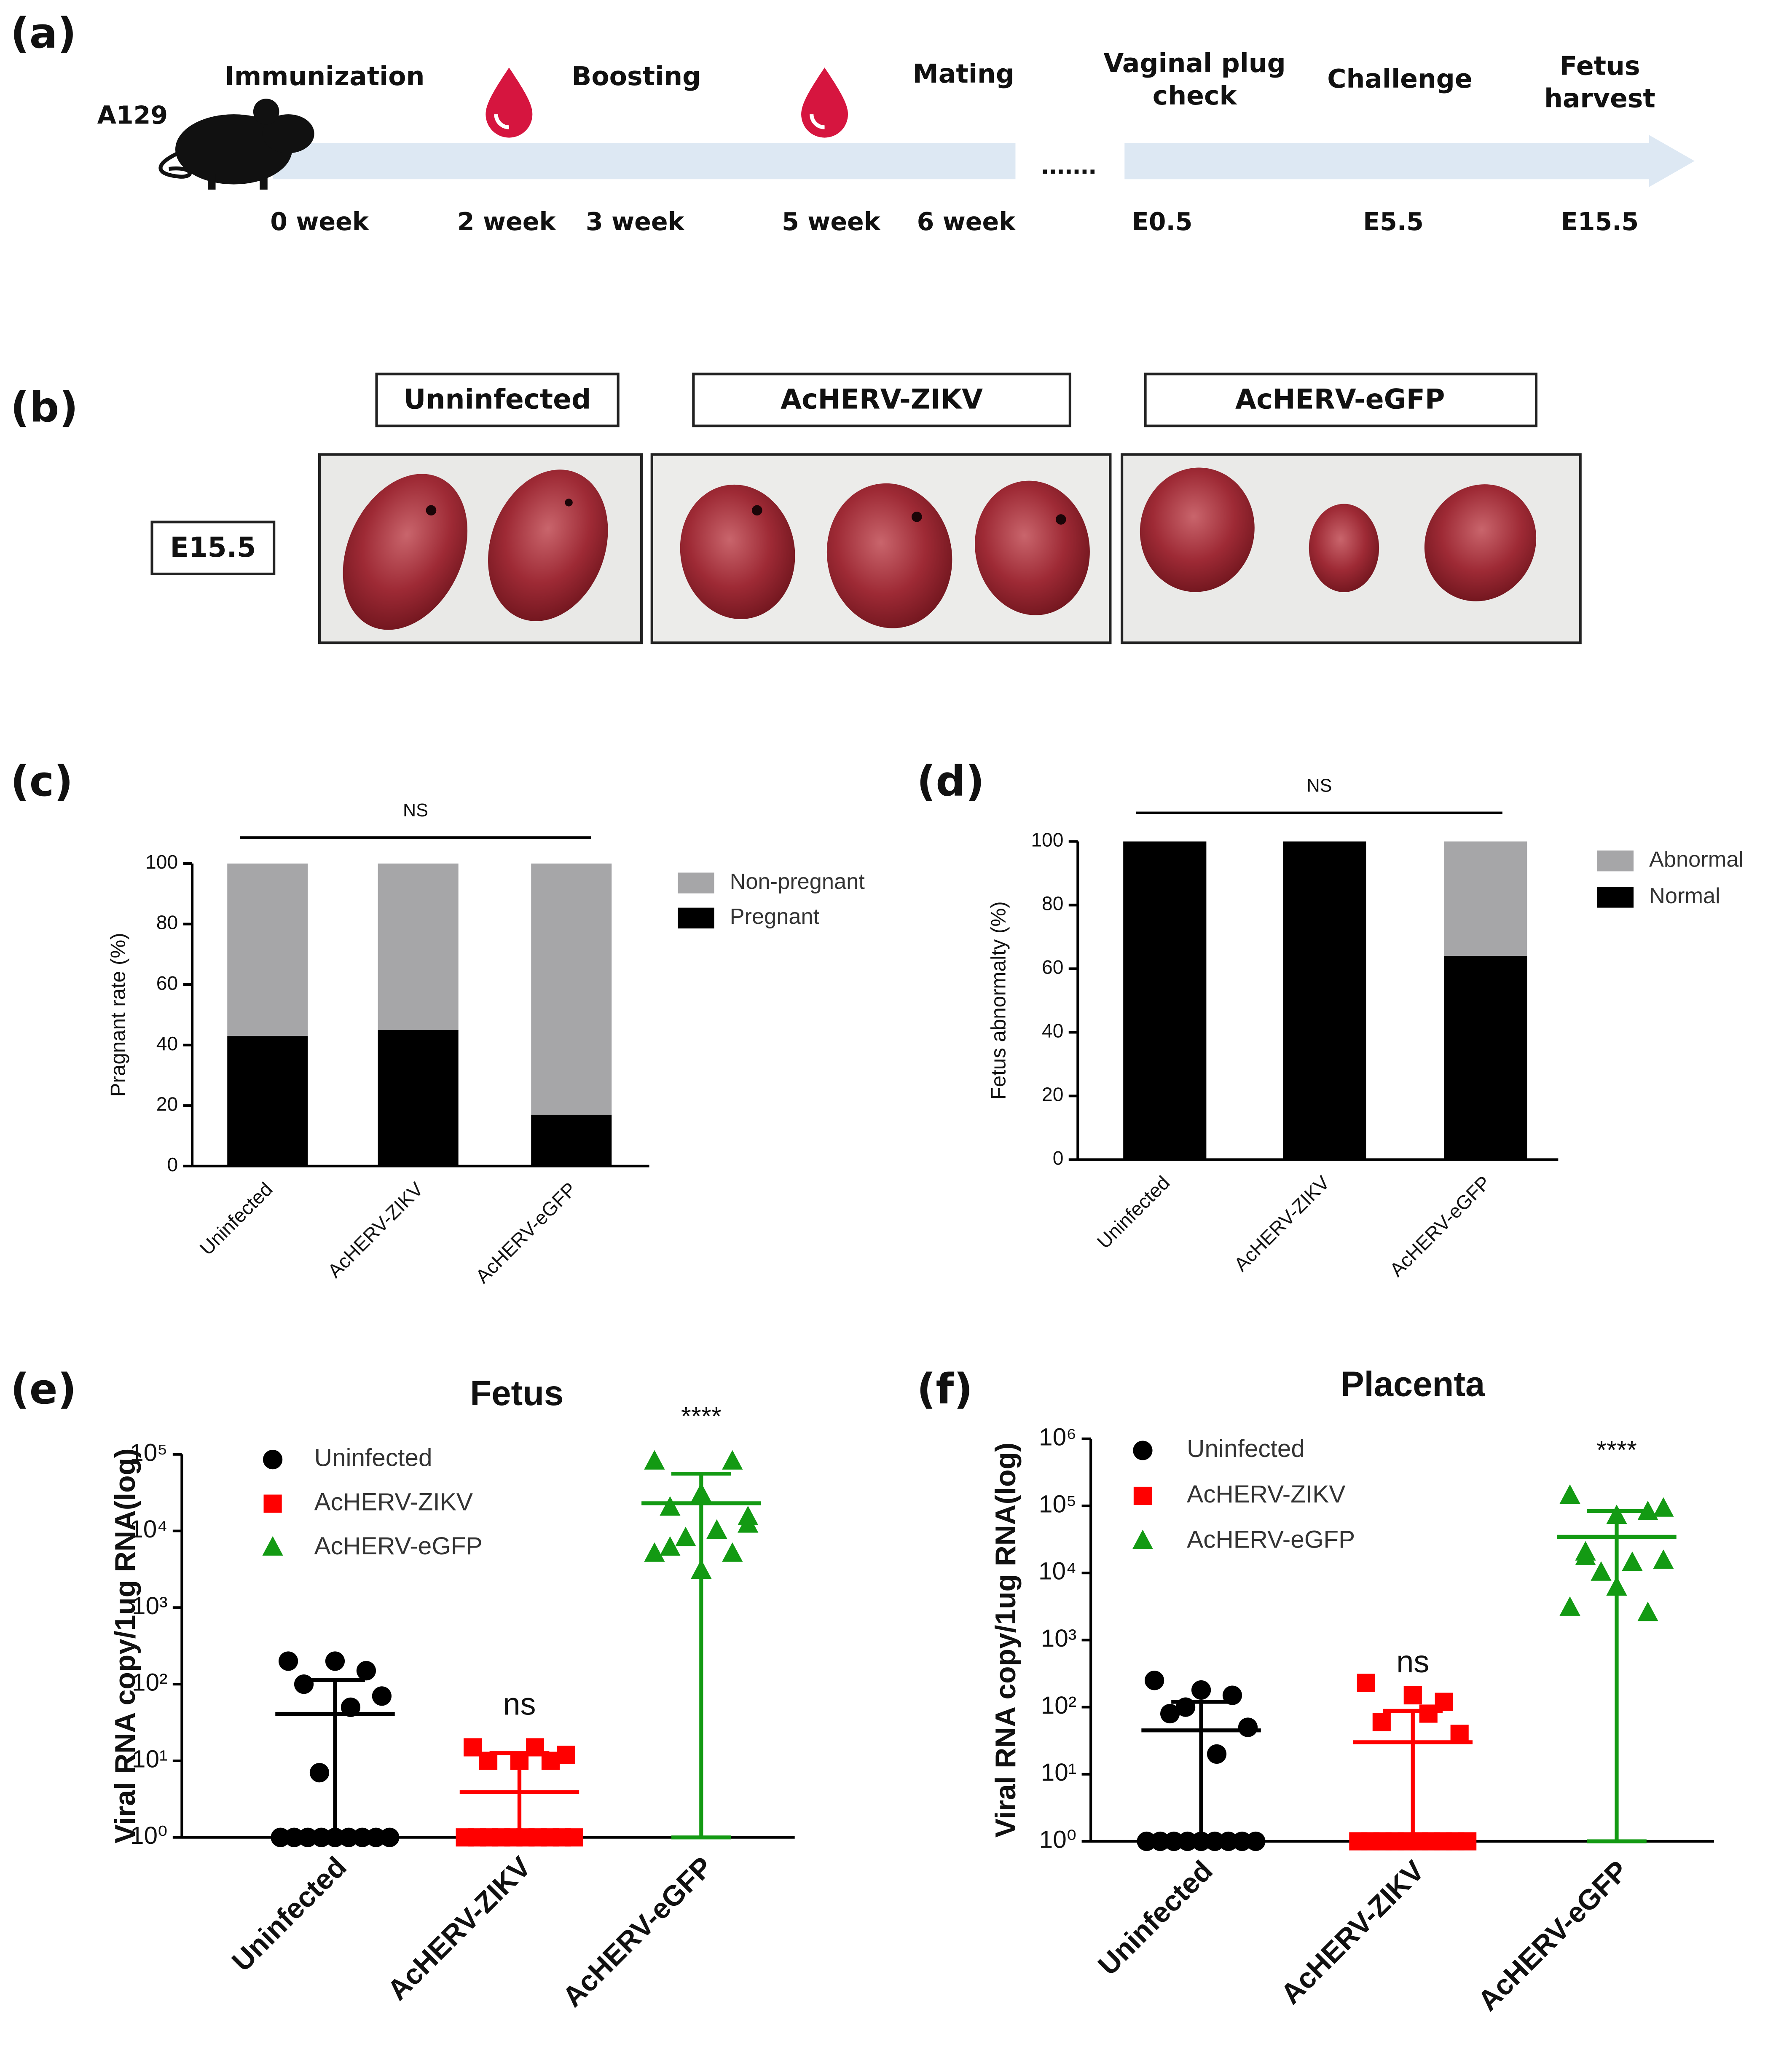  Describe the element at coordinates (1599, 98) in the screenshot. I see `stage-label: harvest` at that location.